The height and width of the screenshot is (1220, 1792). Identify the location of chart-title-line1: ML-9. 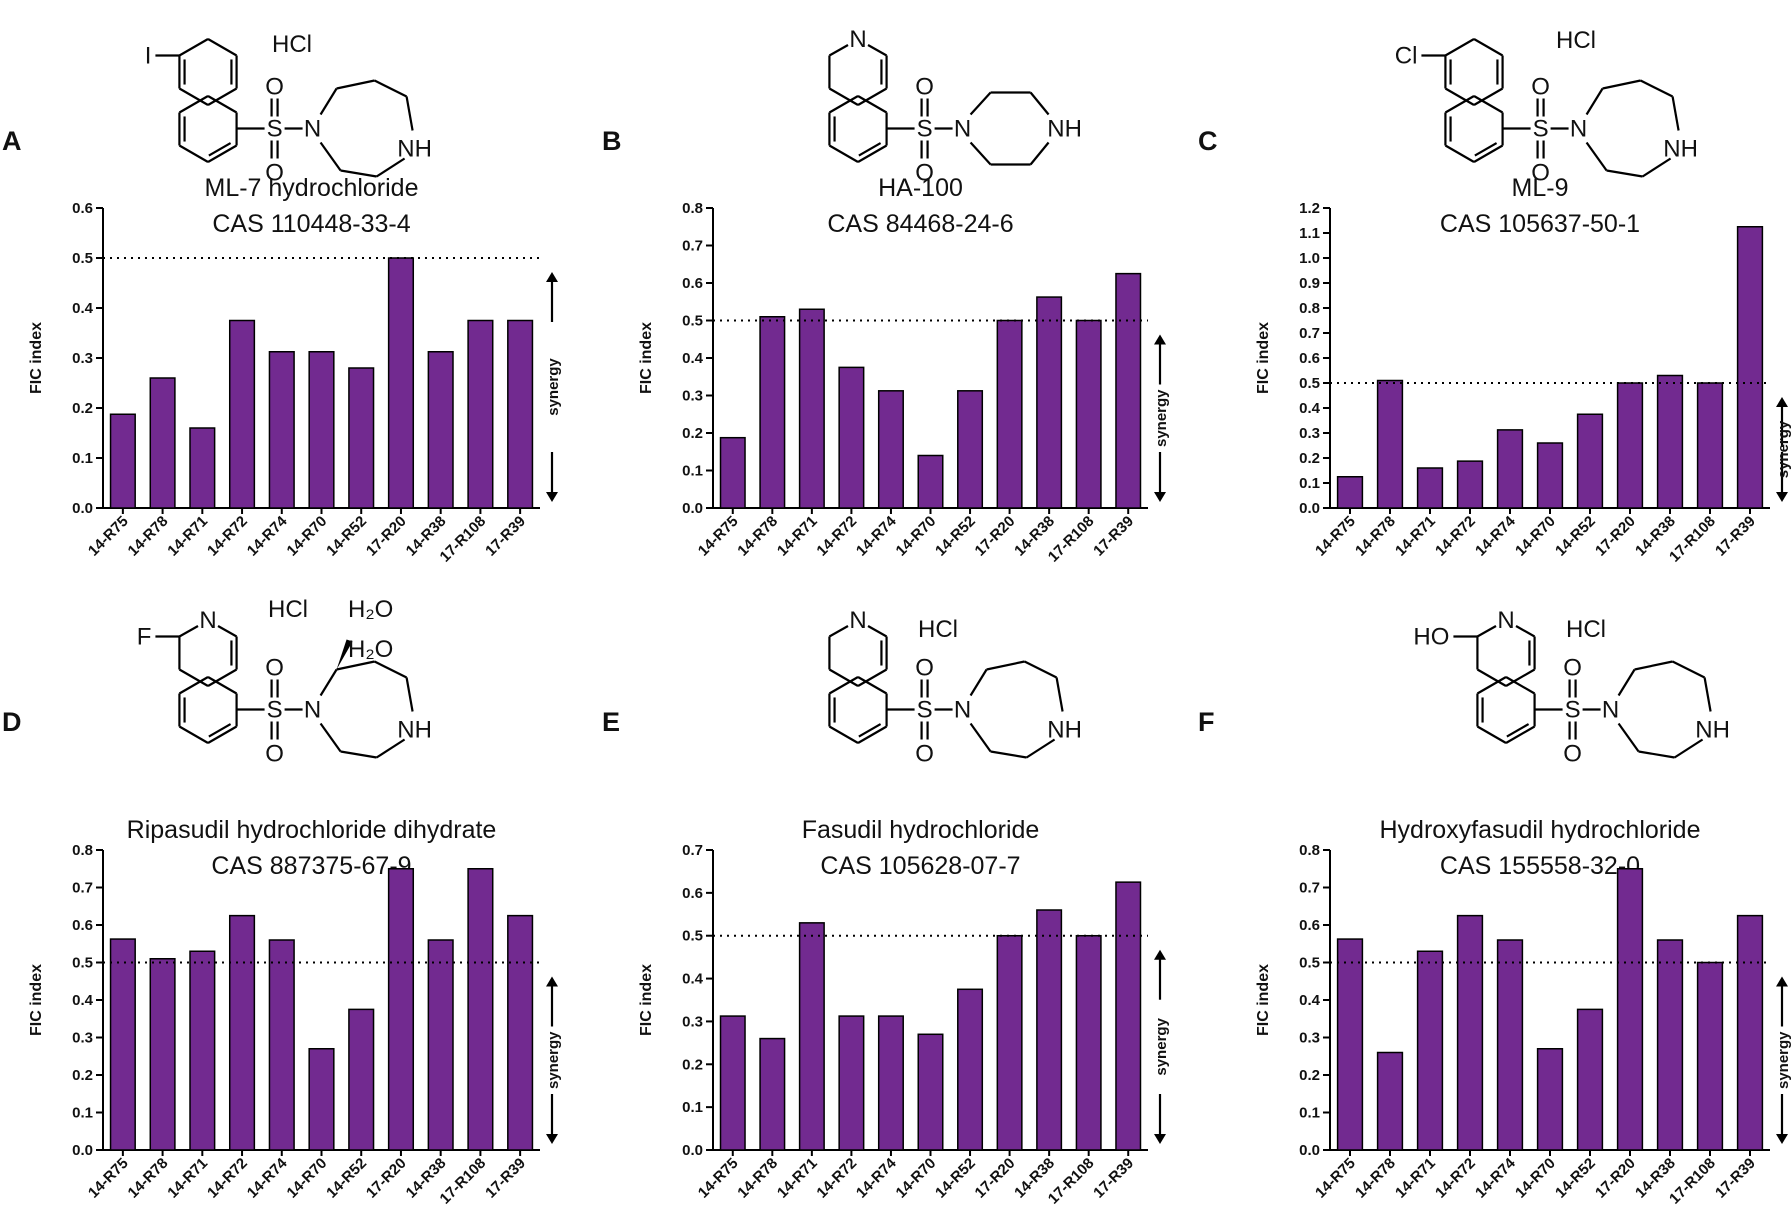
(1540, 188).